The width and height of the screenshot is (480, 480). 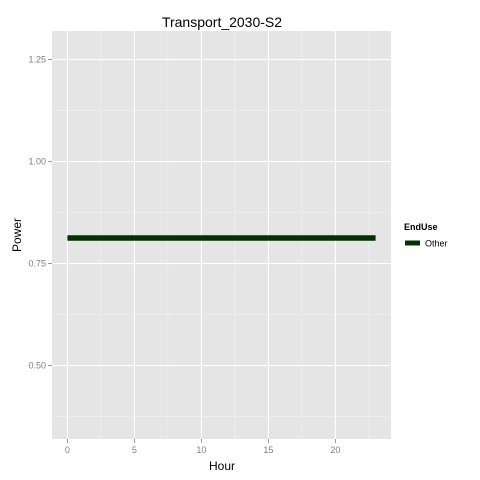 What do you see at coordinates (40, 213) in the screenshot?
I see `y-axis-ticks: 0.50 0.75 1.00 1.25` at bounding box center [40, 213].